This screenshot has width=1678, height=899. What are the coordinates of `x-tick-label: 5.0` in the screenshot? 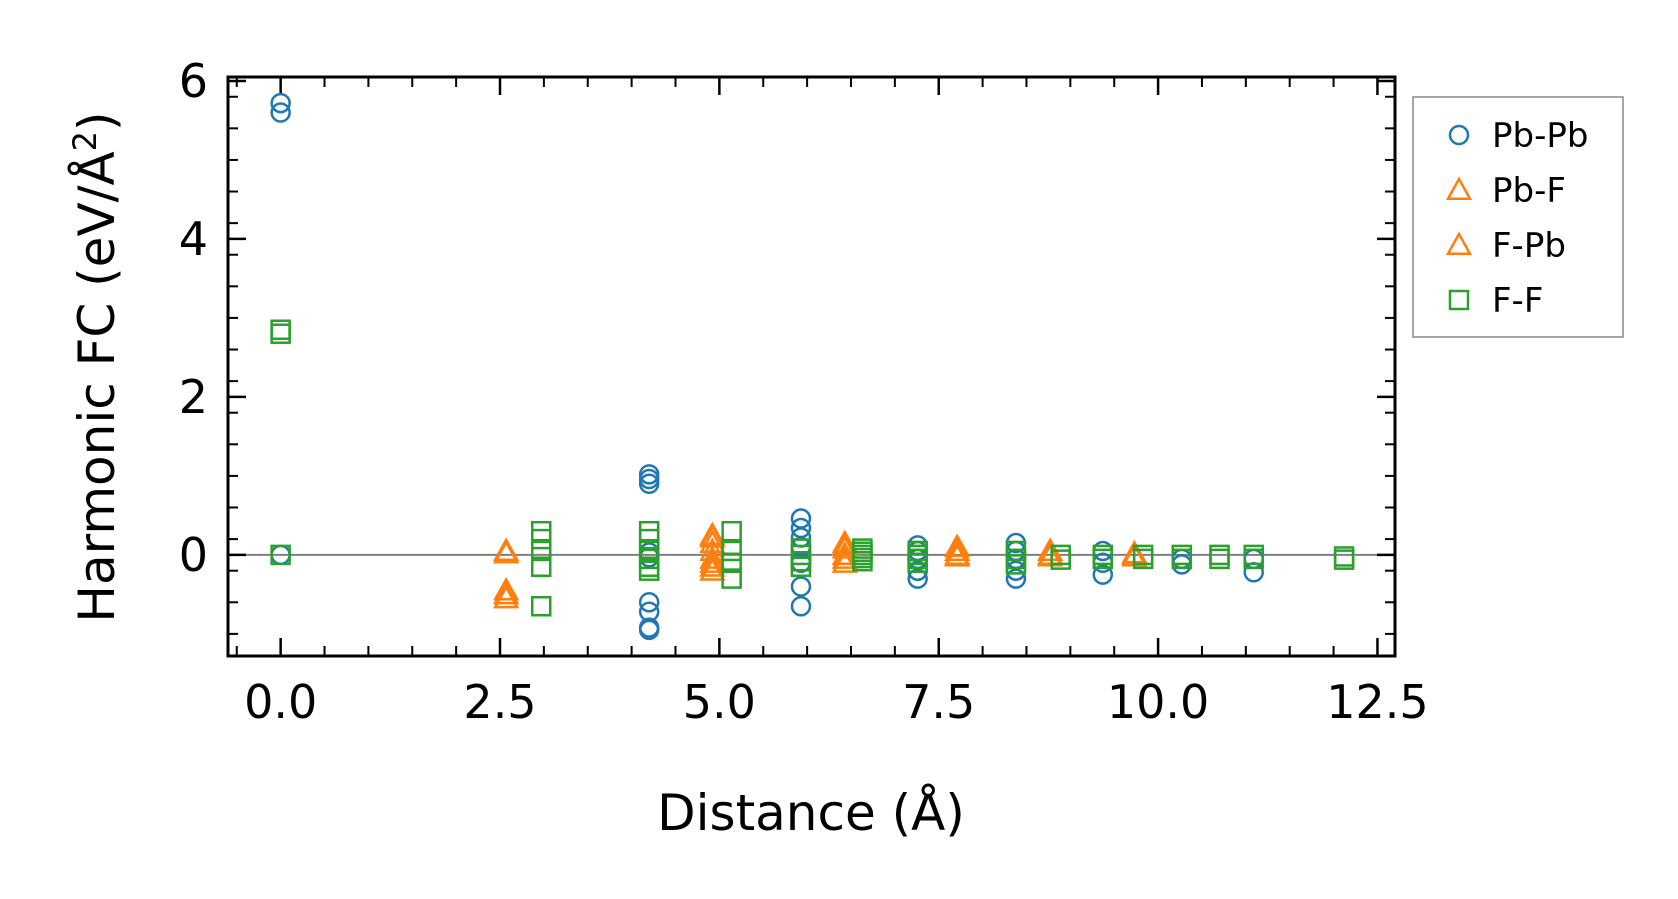 It's located at (719, 702).